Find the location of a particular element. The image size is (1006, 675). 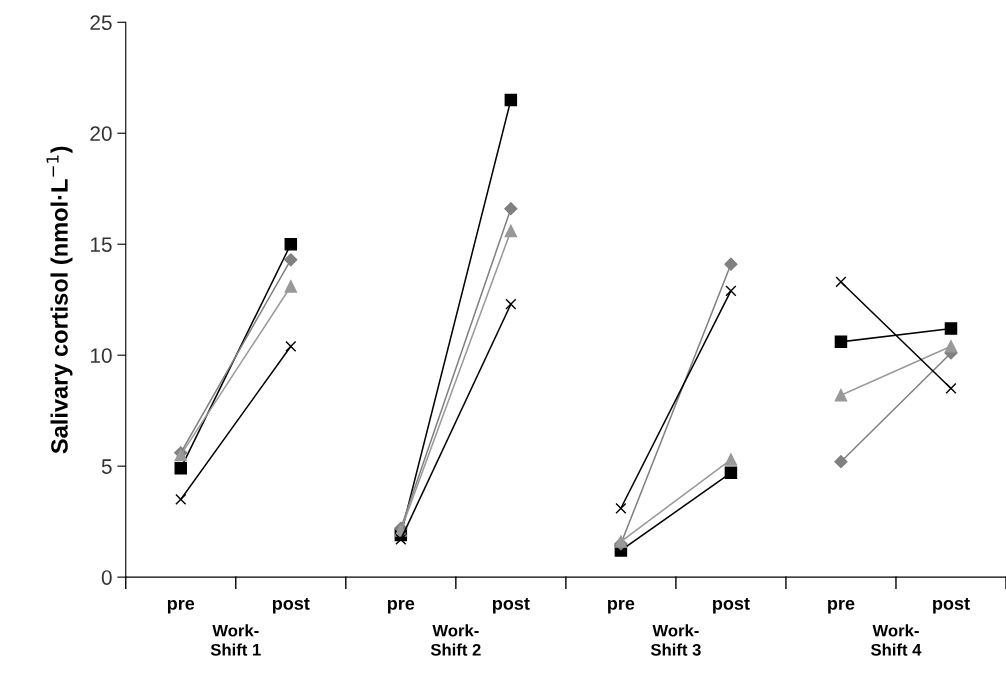

y-tick-label: 20 is located at coordinates (101, 133).